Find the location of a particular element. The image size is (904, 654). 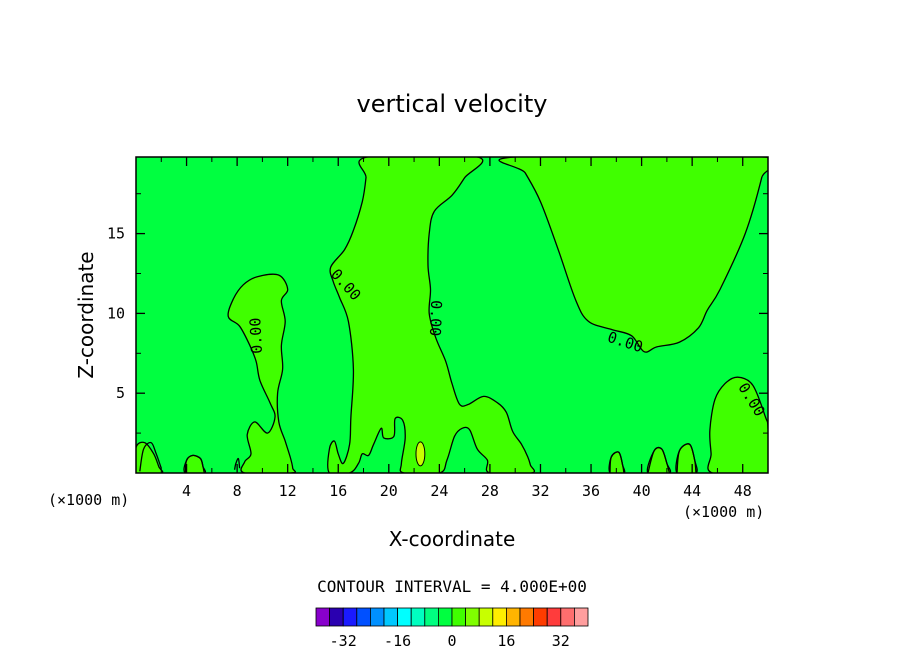

x-tick-label: 40 is located at coordinates (642, 491).